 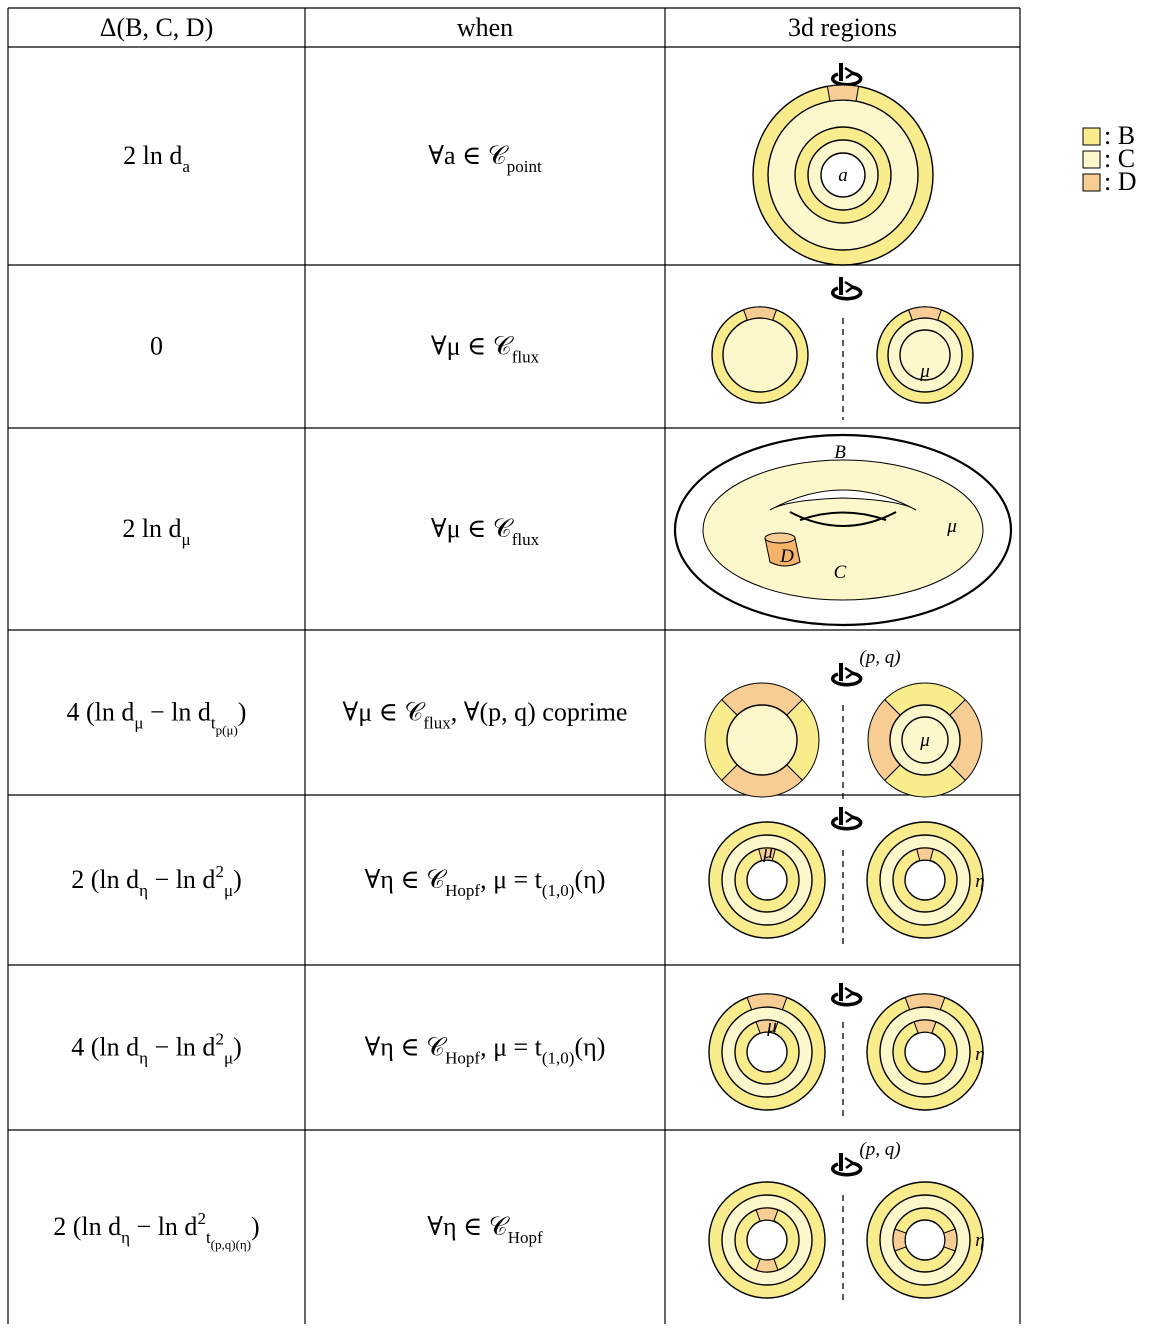 I want to click on formula-part: 0, so click(x=156, y=346).